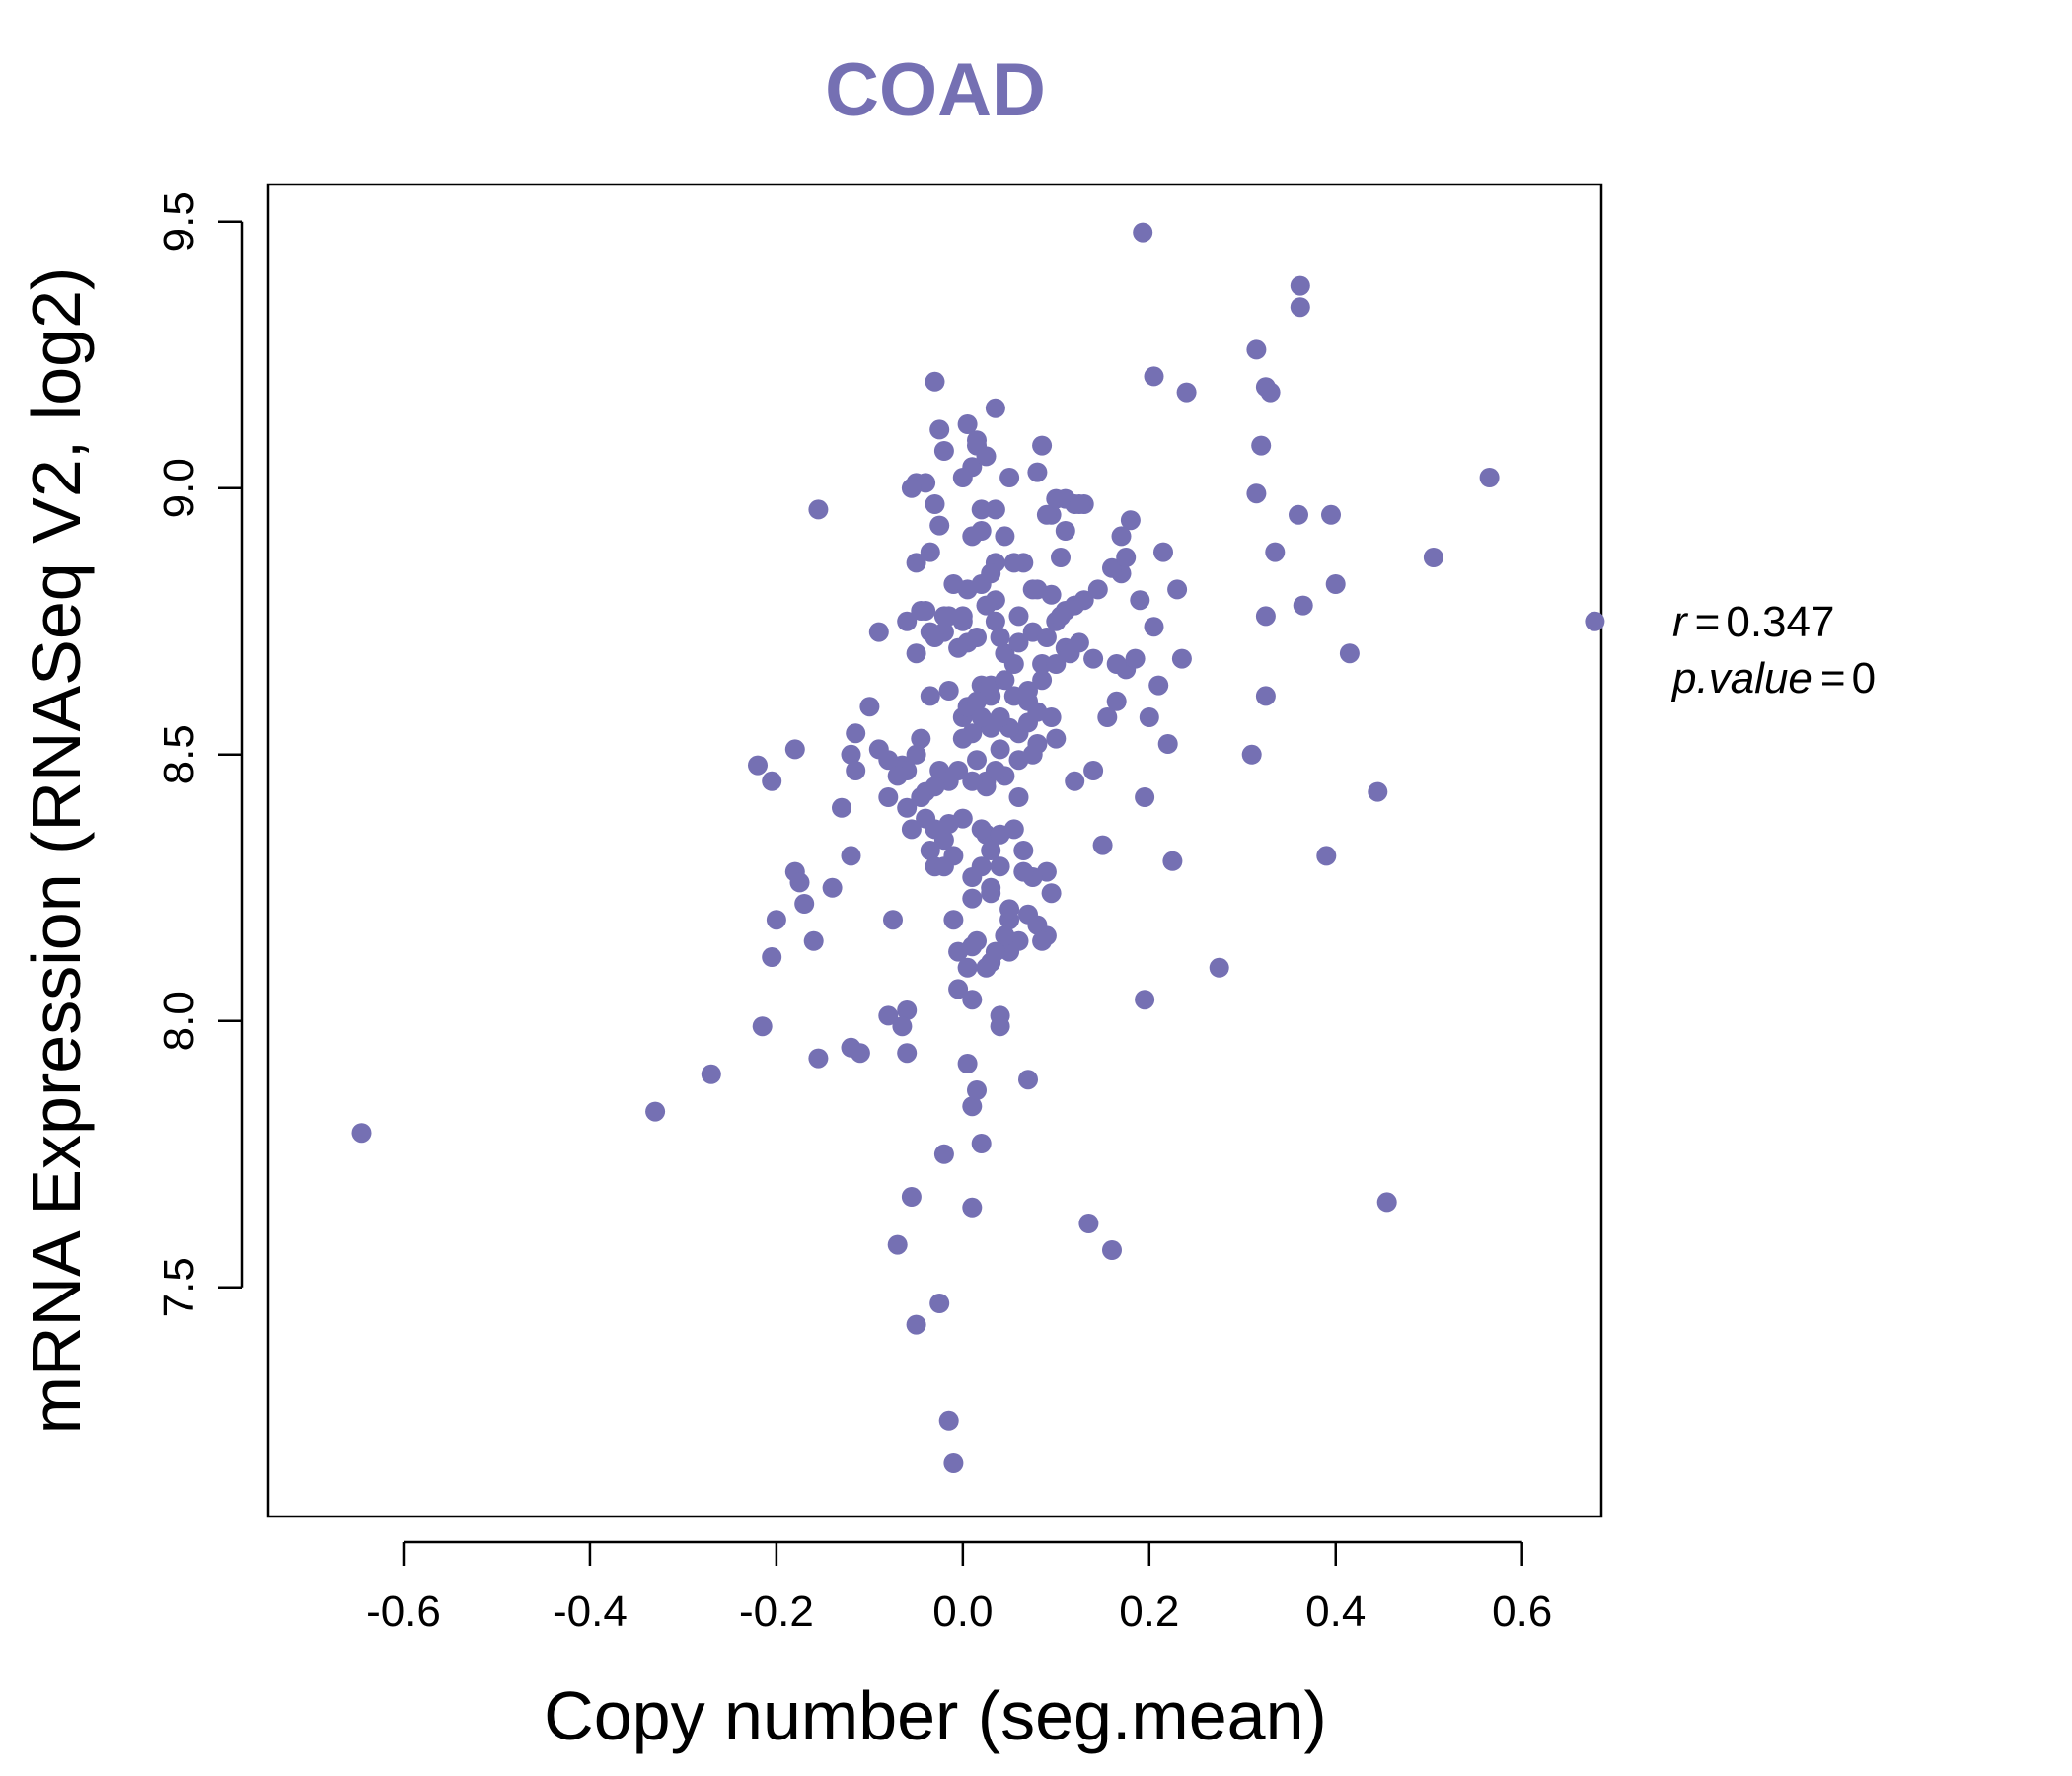  Describe the element at coordinates (959, 1588) in the screenshot. I see `x-axis: -0.6 -0.4 -0.2 0.0 0.2 0.4 0.6` at that location.